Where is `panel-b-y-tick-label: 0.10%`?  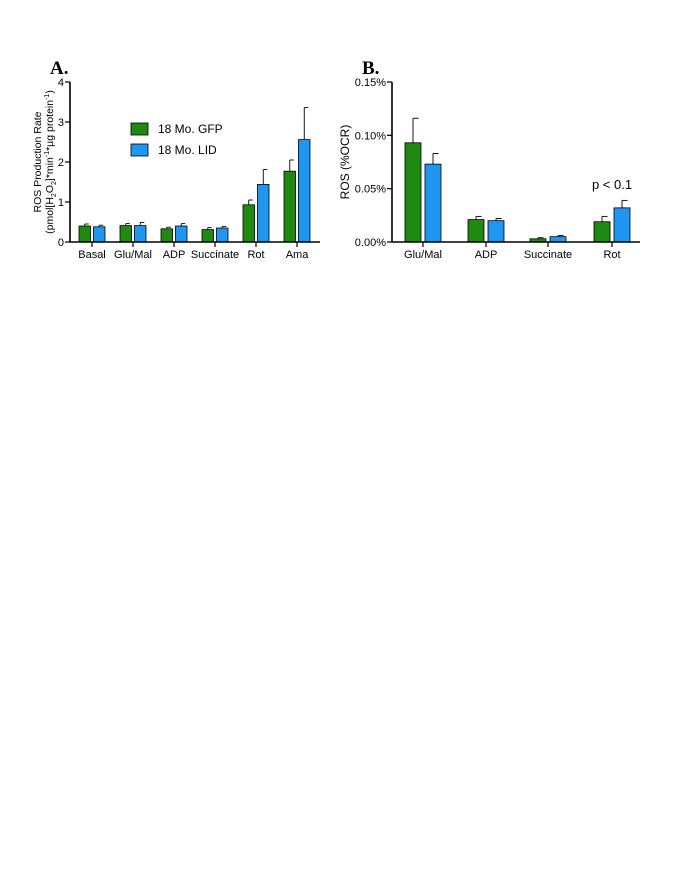
panel-b-y-tick-label: 0.10% is located at coordinates (370, 136).